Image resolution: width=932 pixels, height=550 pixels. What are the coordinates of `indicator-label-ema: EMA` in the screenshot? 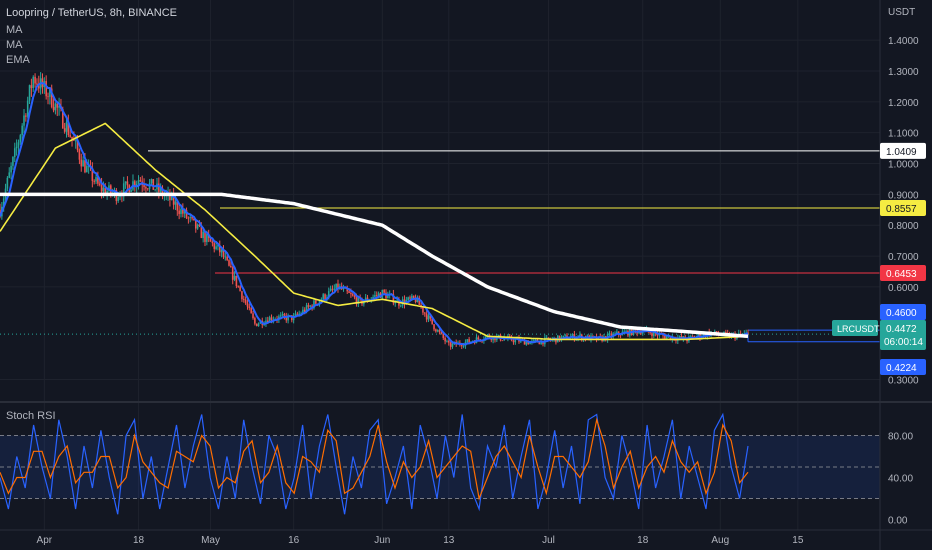 It's located at (18, 60).